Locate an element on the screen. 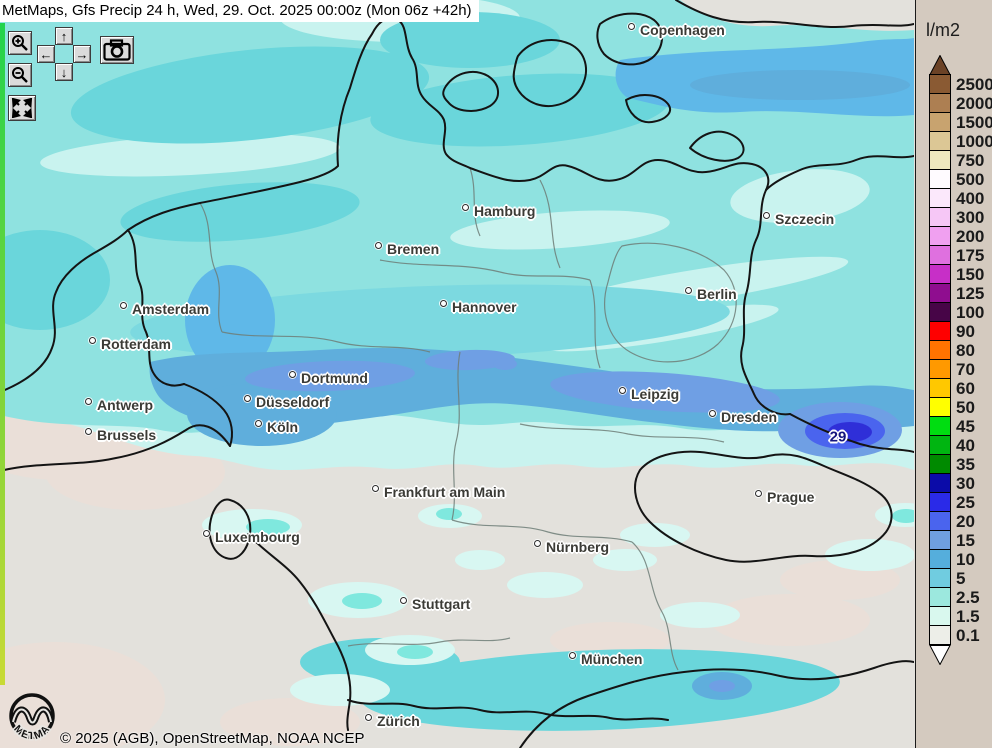  legend-value: 125 is located at coordinates (970, 293).